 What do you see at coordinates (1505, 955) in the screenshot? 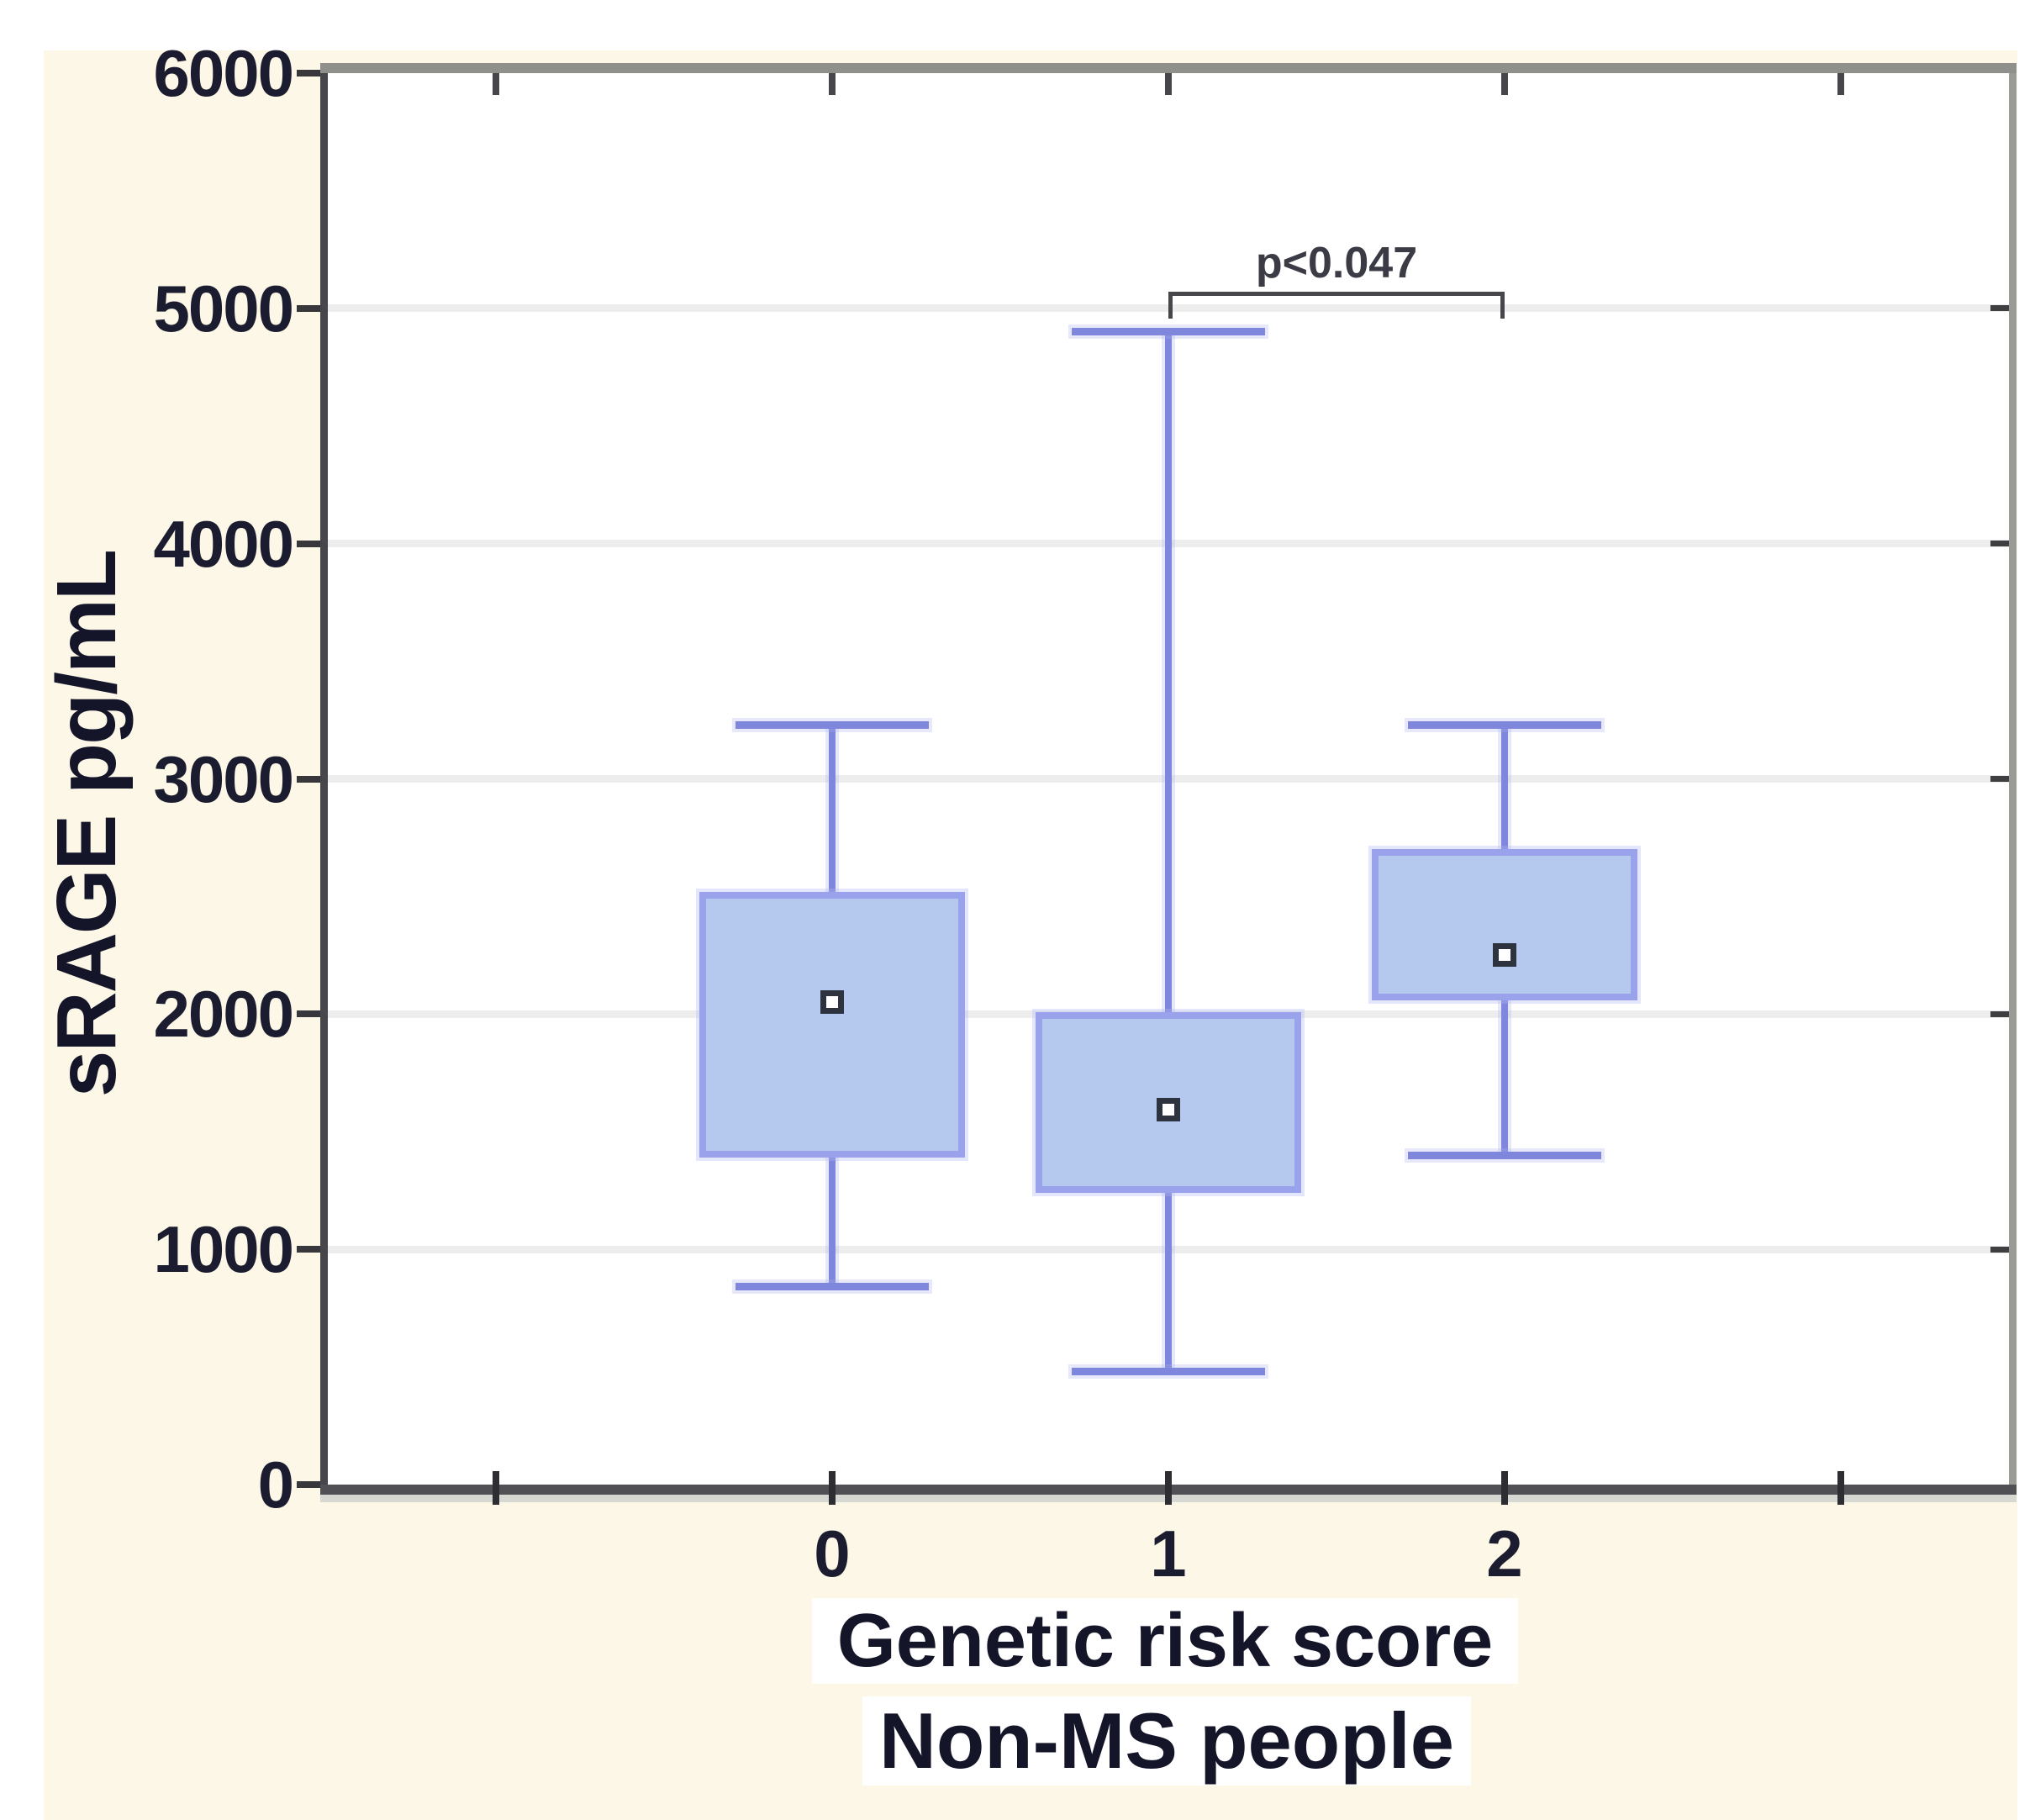
I see `mean-marker-grs2` at bounding box center [1505, 955].